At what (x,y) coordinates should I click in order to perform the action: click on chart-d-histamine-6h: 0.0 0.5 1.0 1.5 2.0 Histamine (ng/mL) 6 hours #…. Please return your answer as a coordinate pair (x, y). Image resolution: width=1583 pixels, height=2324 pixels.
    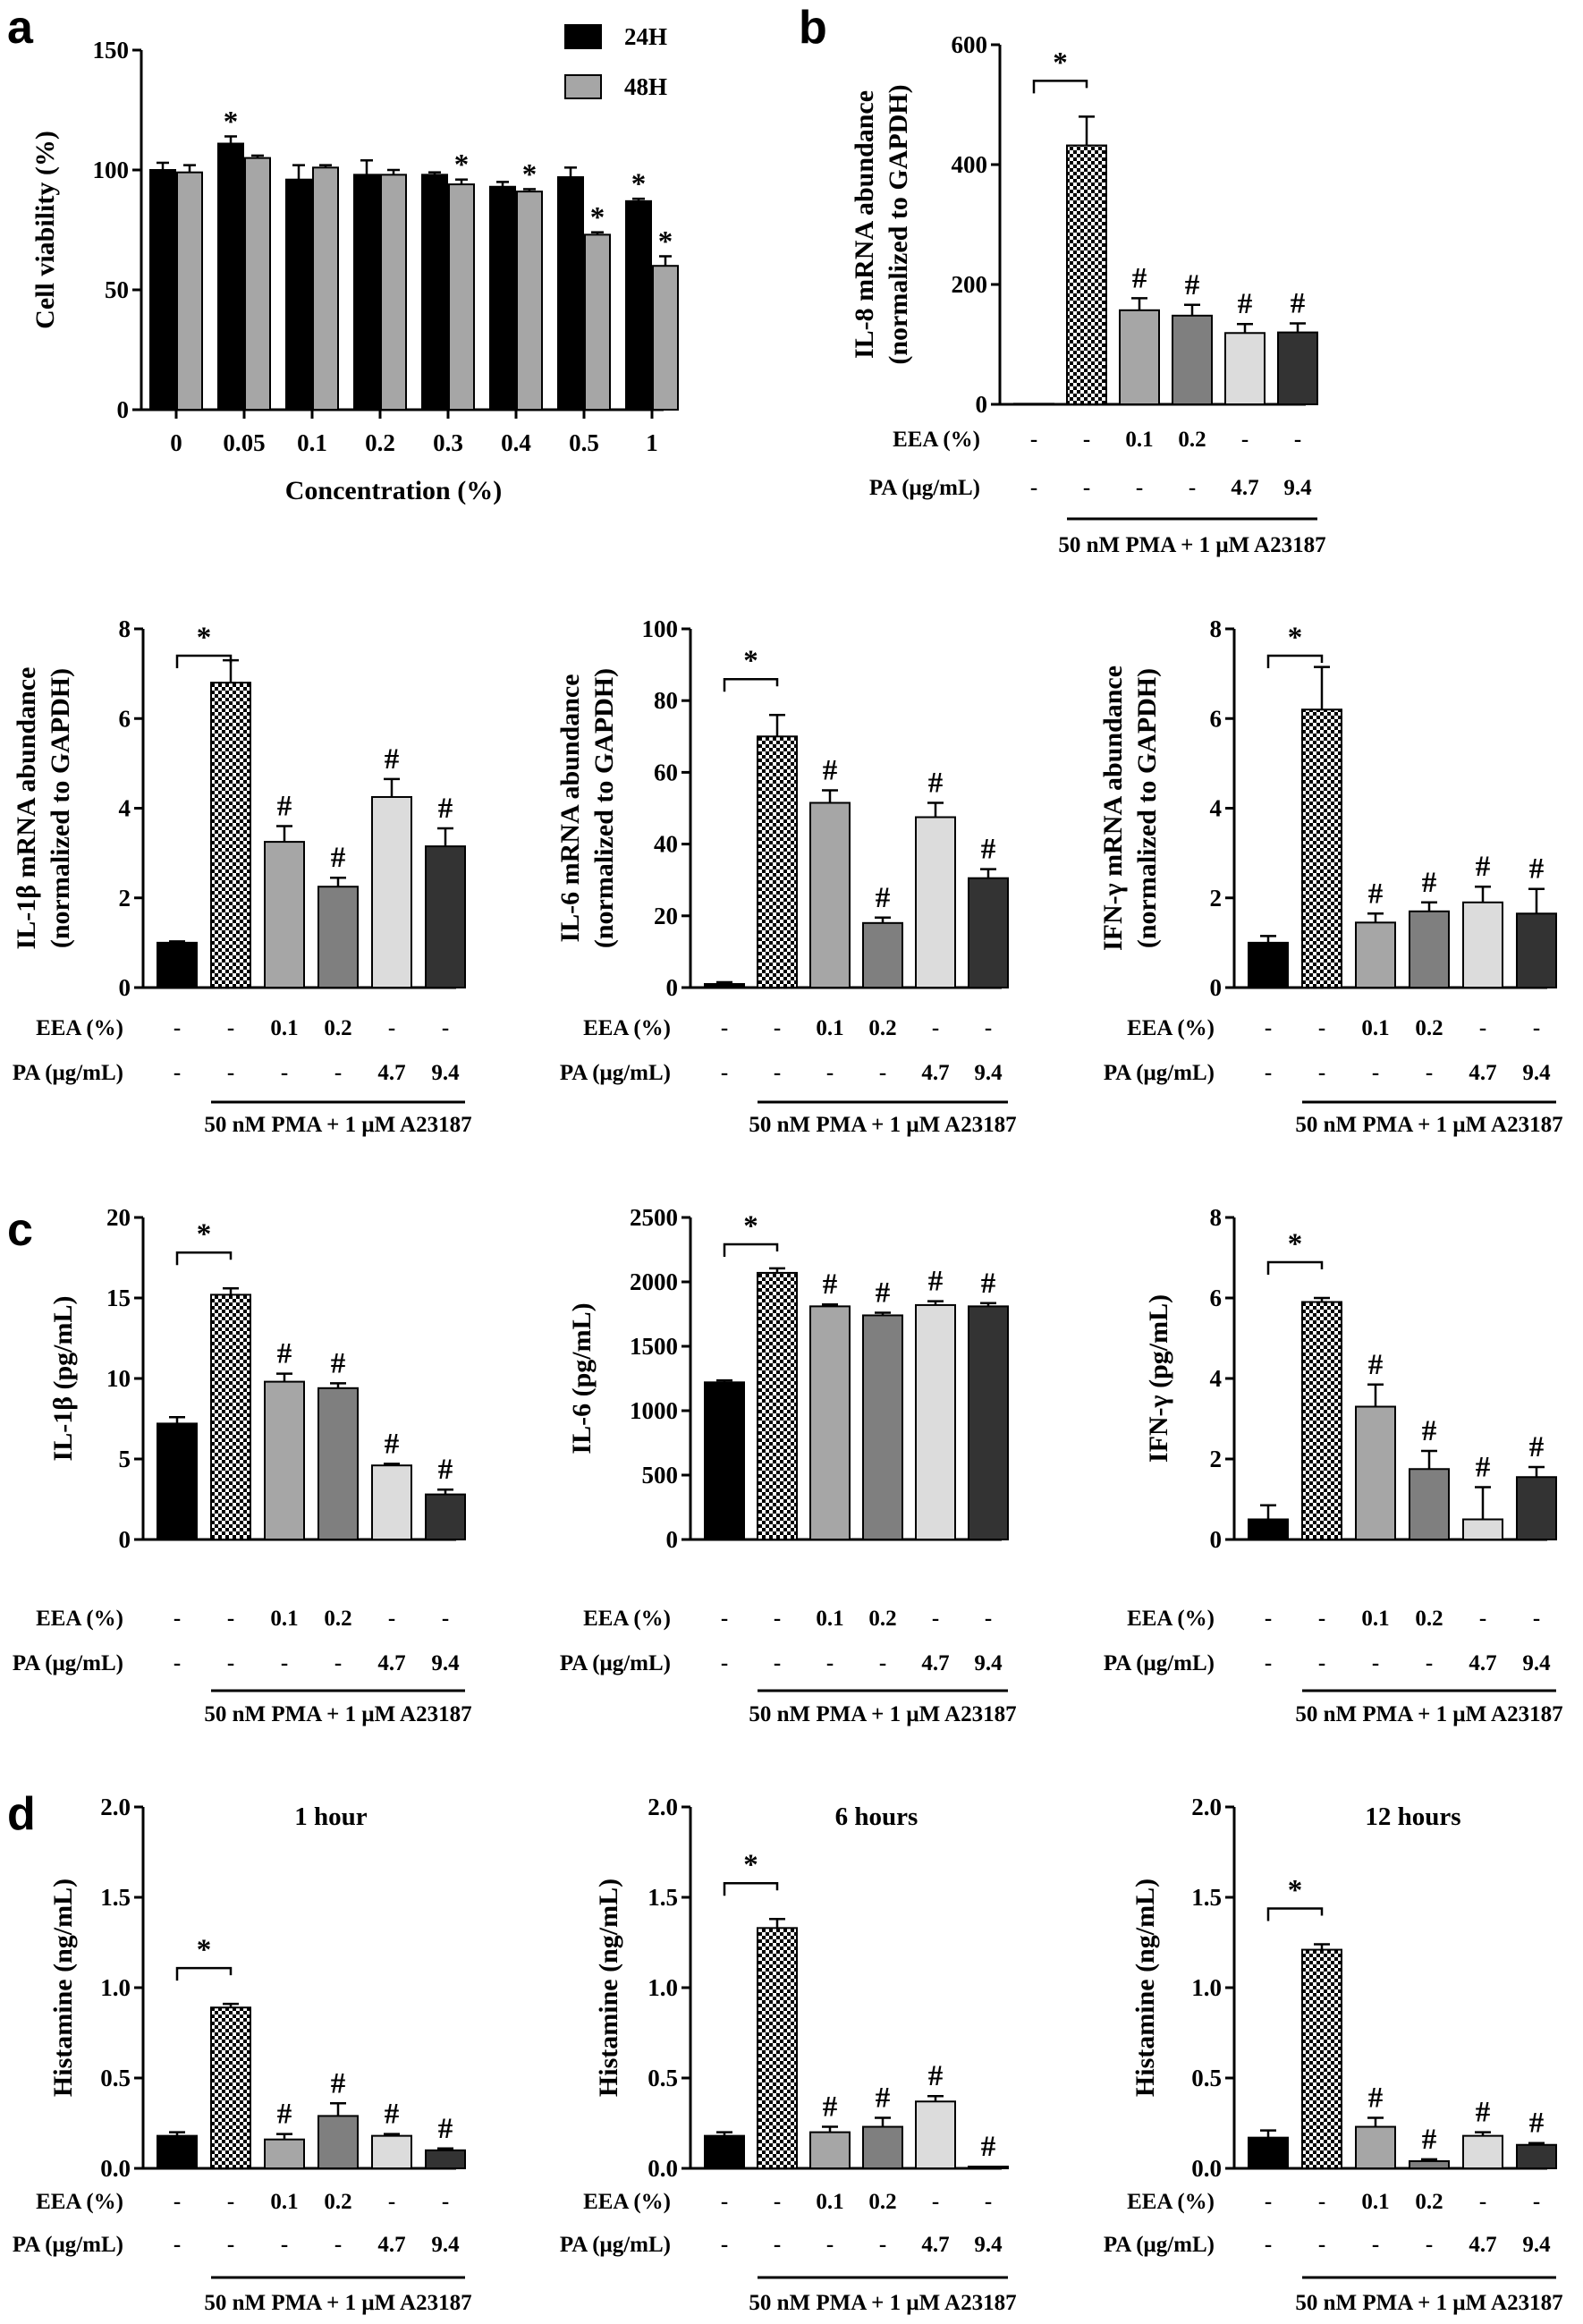
    Looking at the image, I should click on (788, 2054).